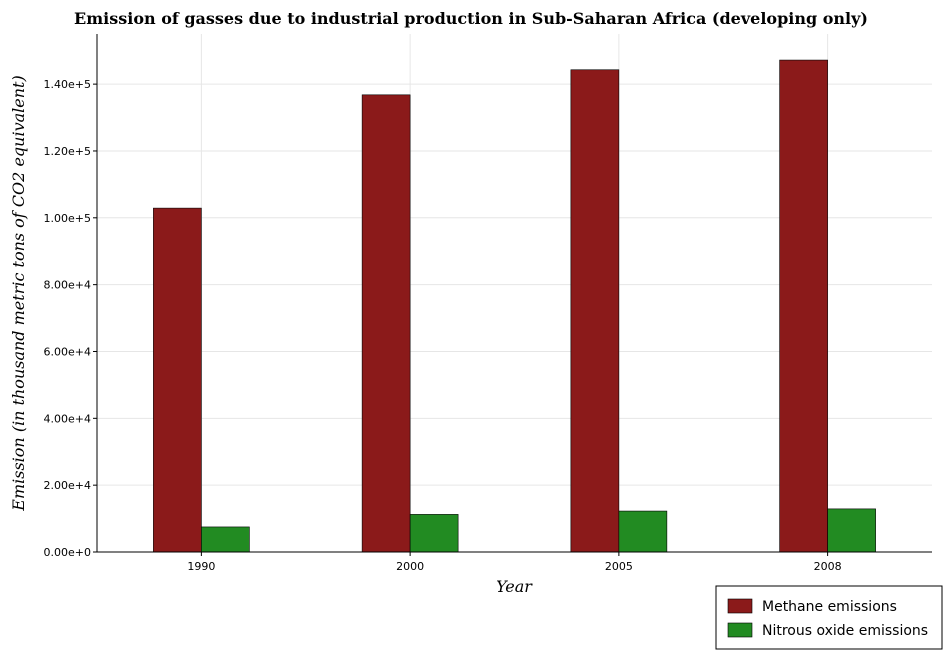 This screenshot has width=943, height=650. What do you see at coordinates (595, 311) in the screenshot?
I see `bar-methane-2005` at bounding box center [595, 311].